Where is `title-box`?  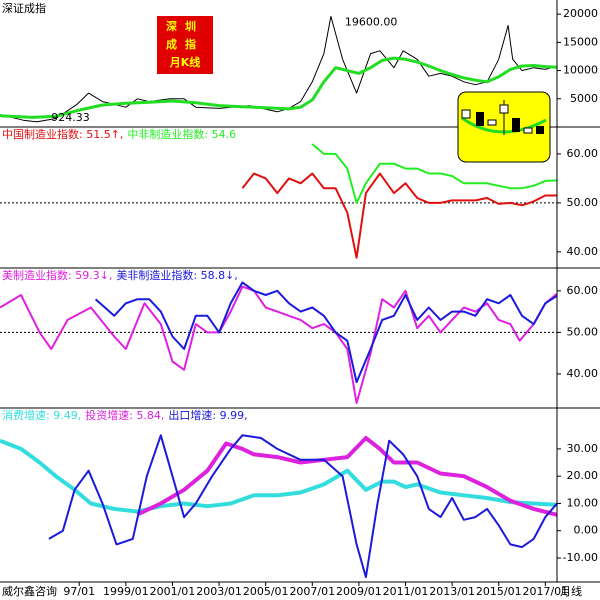 title-box is located at coordinates (185, 45).